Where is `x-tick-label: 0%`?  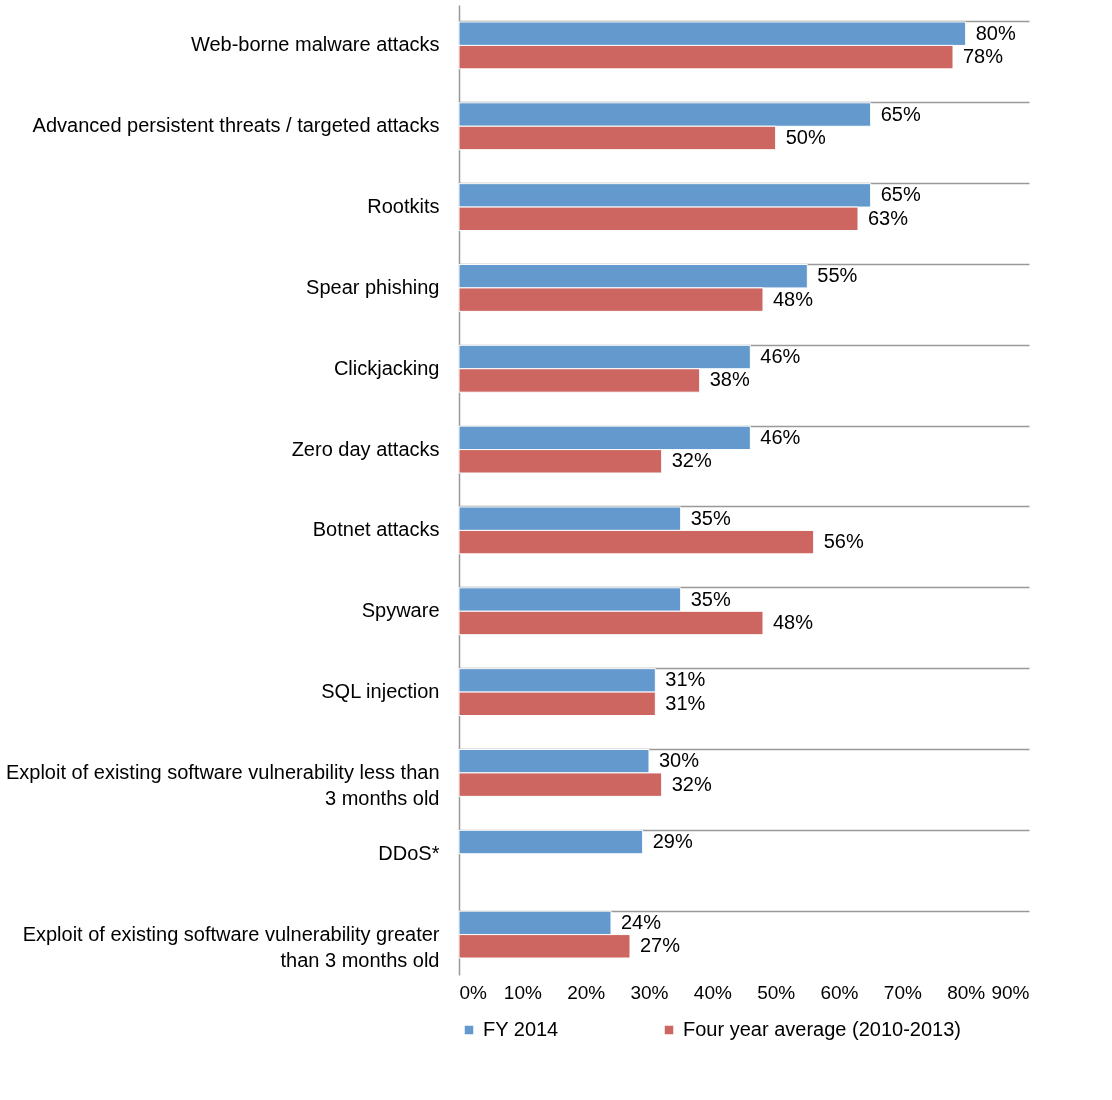
x-tick-label: 0% is located at coordinates (473, 992).